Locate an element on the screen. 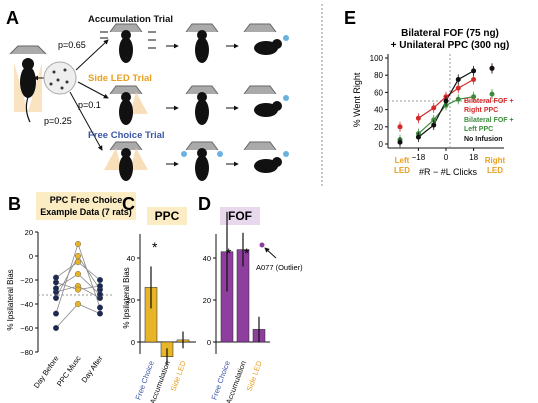  p-free-choice: p=0.25 is located at coordinates (58, 121).